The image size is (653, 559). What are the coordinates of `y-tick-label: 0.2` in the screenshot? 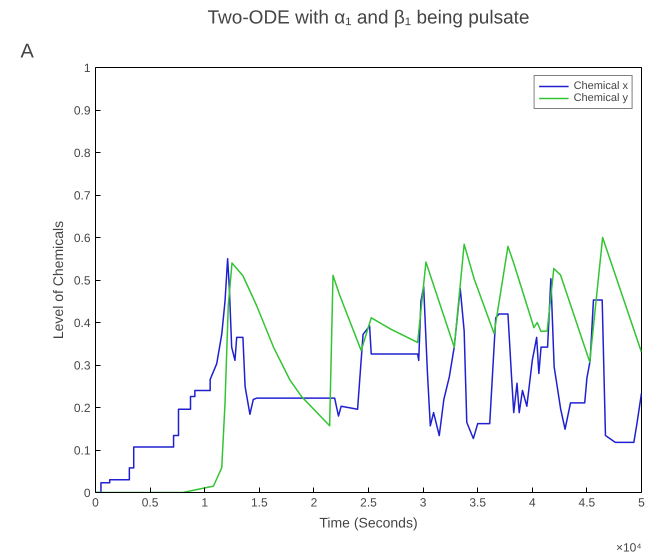 It's located at (82, 408).